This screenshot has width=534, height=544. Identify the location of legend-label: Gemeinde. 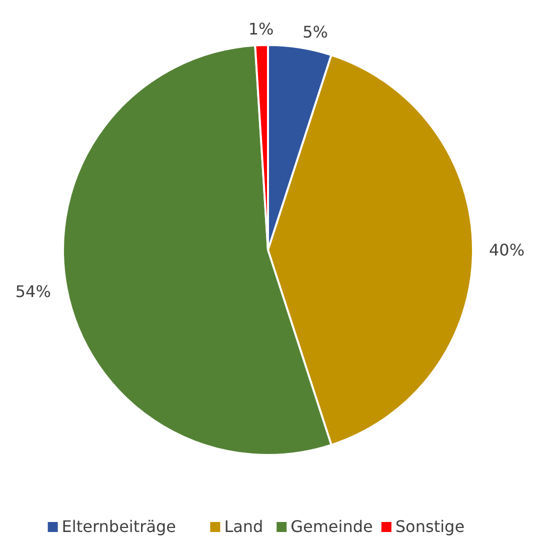
(331, 526).